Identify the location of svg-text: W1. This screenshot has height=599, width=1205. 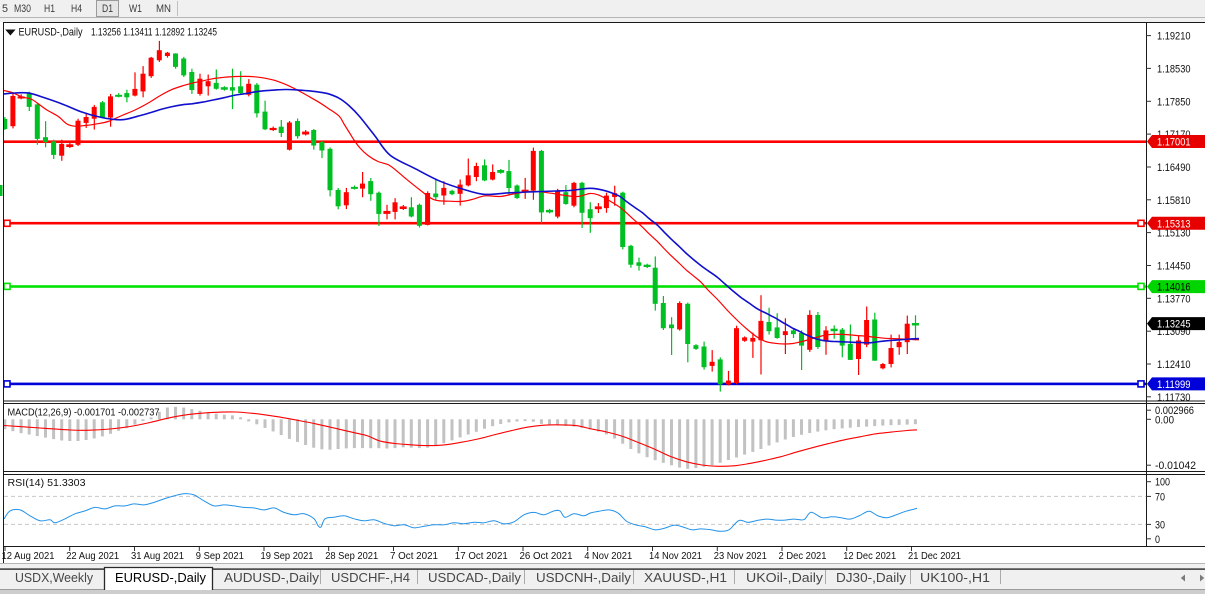
(135, 9).